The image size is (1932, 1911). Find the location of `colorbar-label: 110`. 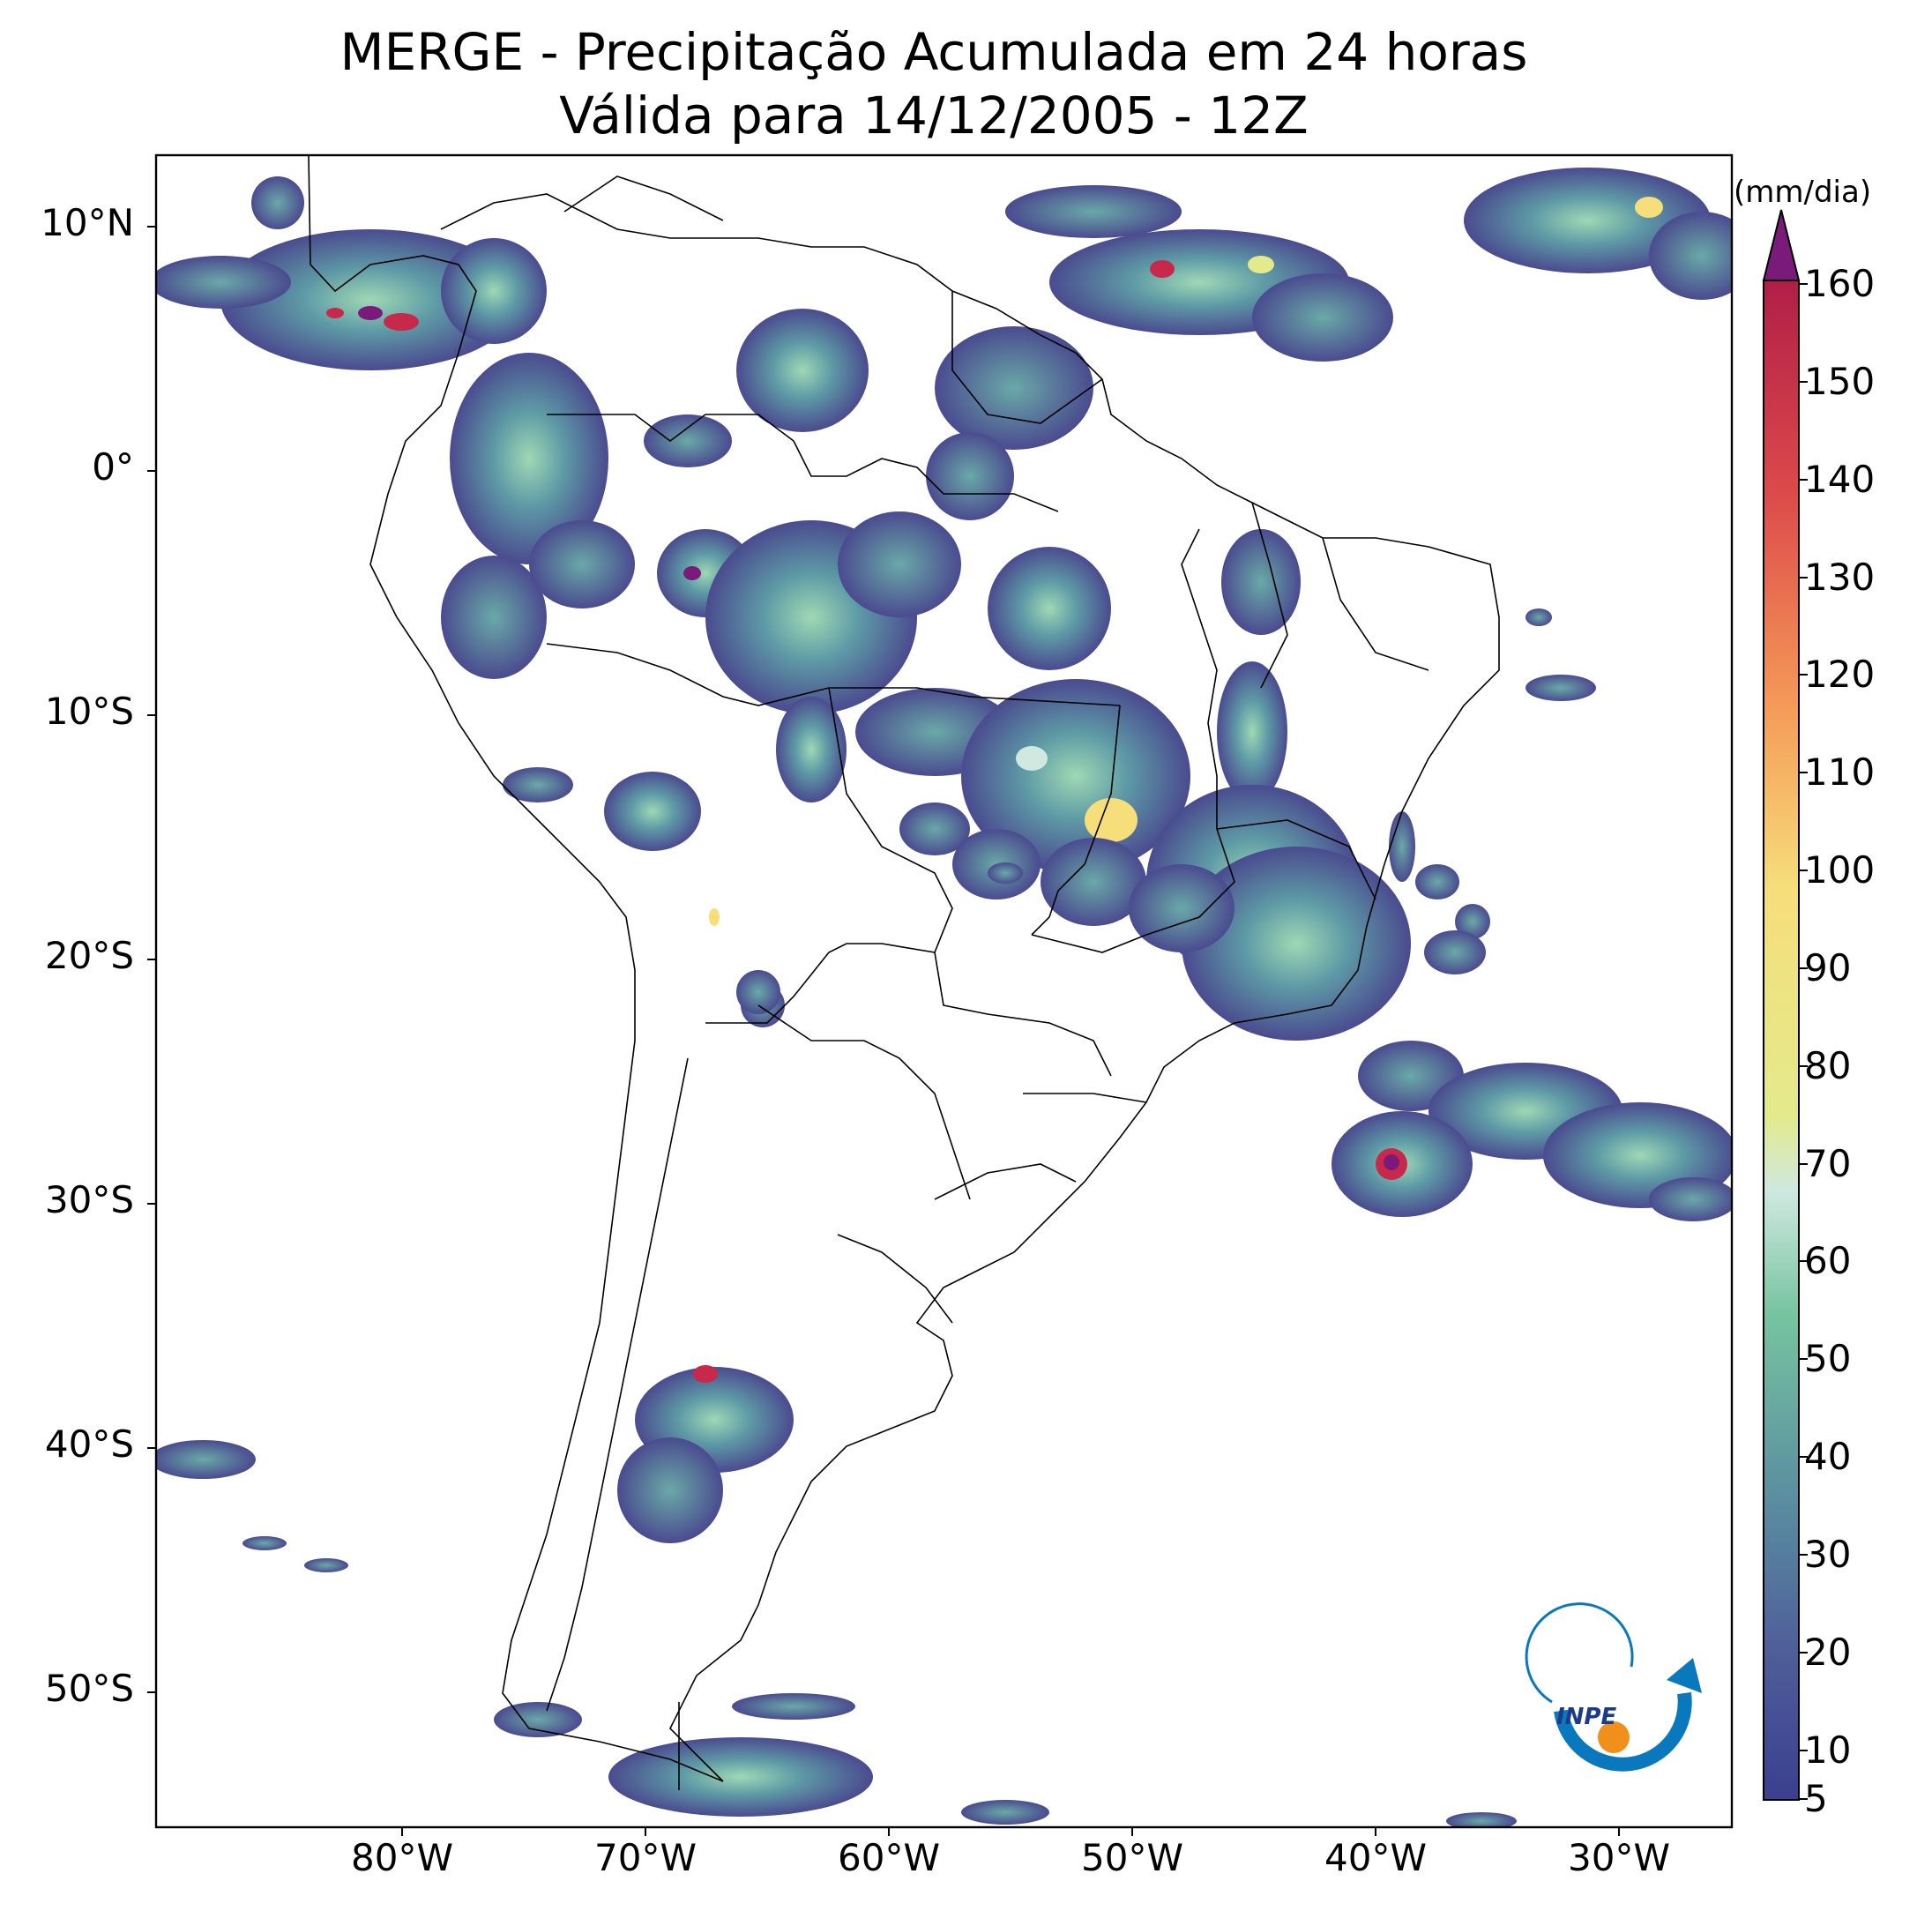

colorbar-label: 110 is located at coordinates (1840, 772).